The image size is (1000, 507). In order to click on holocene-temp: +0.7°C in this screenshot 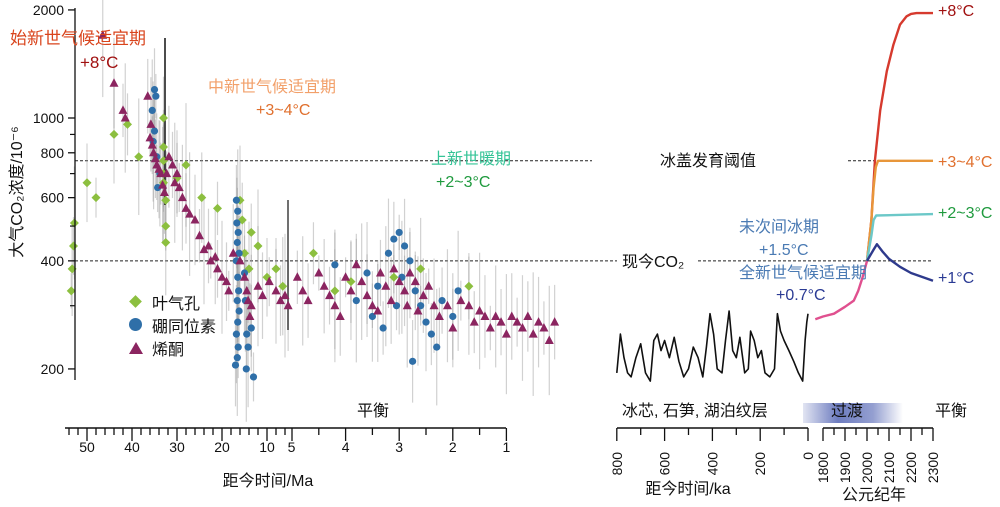, I will do `click(801, 295)`.